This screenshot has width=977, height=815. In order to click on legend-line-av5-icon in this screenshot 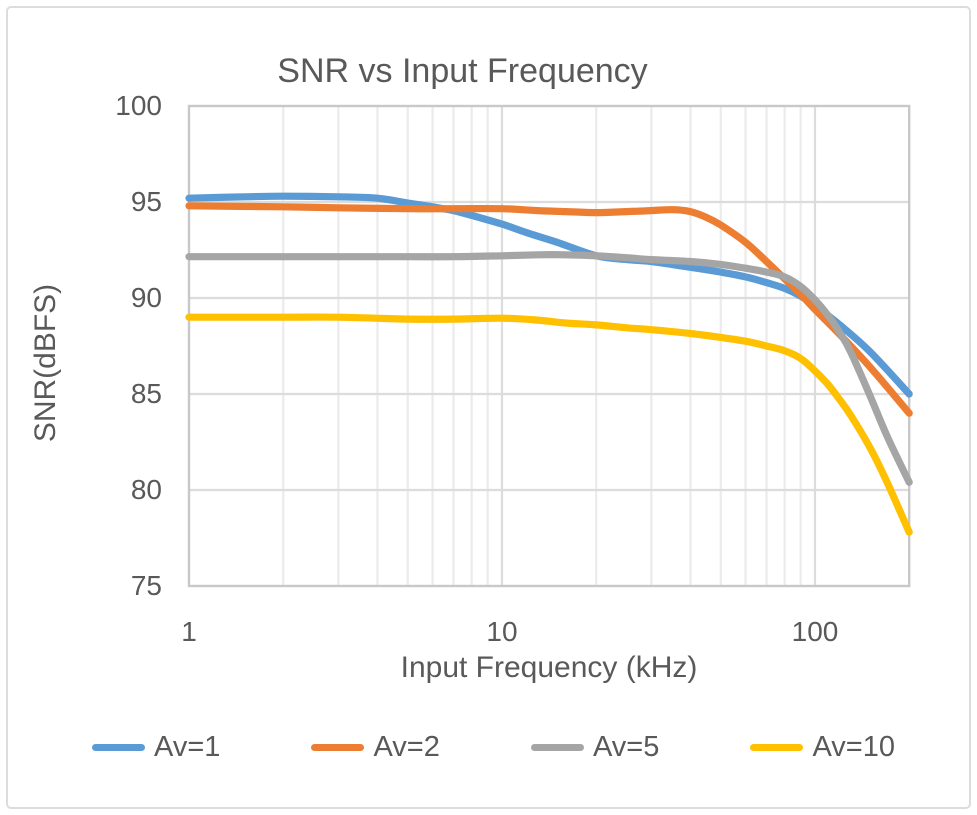, I will do `click(557, 747)`.